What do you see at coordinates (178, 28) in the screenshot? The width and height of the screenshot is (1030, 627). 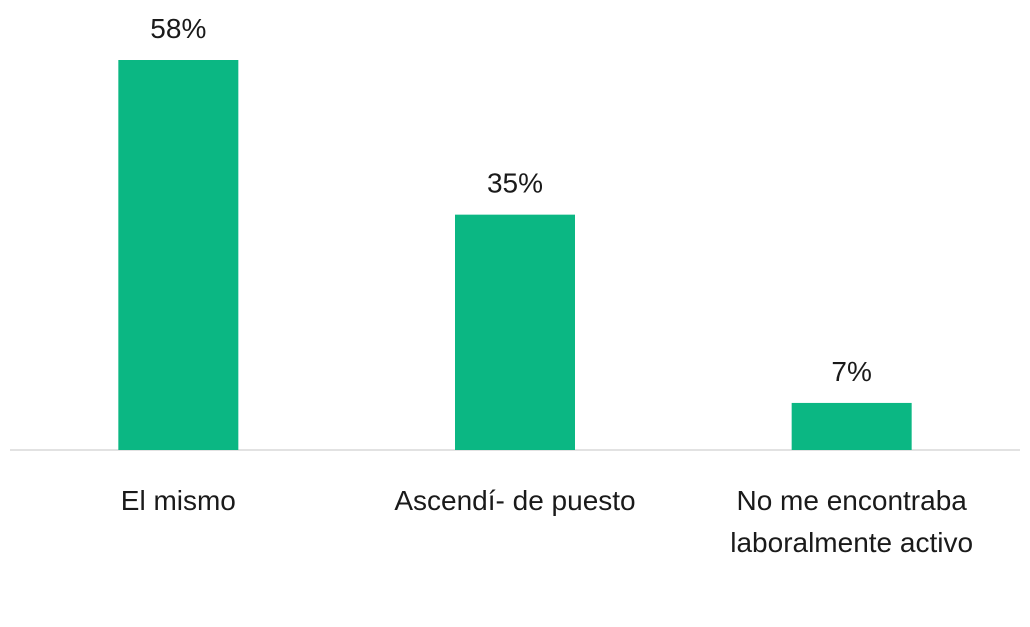 I see `value-label: 58%` at bounding box center [178, 28].